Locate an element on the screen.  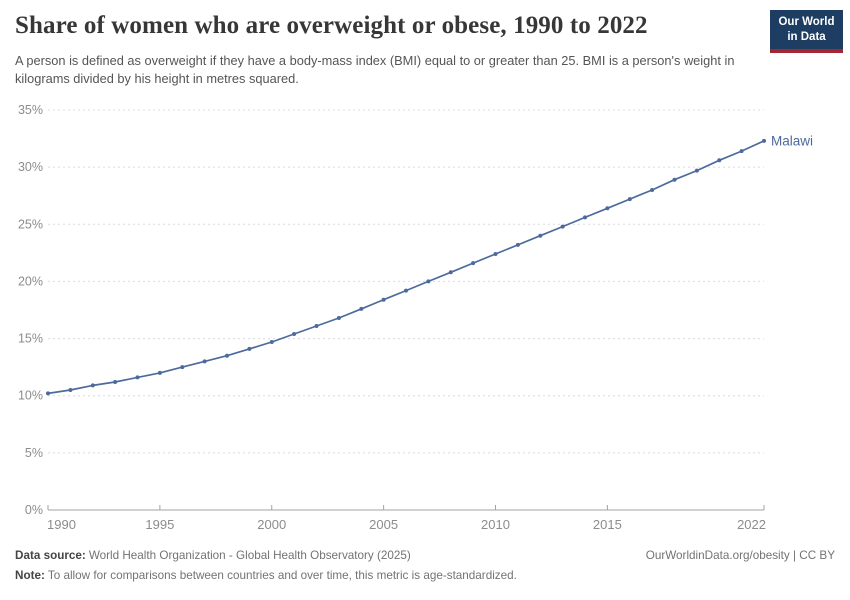
x-tick-label: 2010 is located at coordinates (495, 524).